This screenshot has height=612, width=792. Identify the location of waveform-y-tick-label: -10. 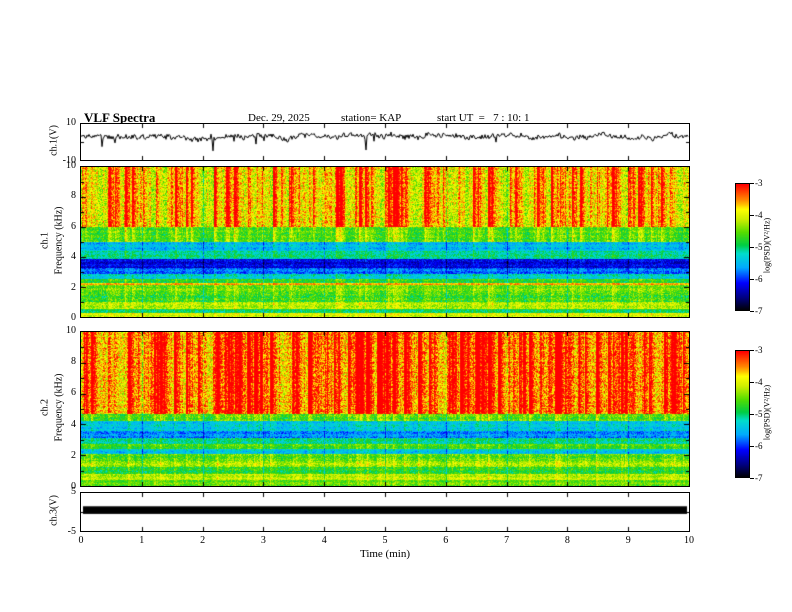
(69, 160).